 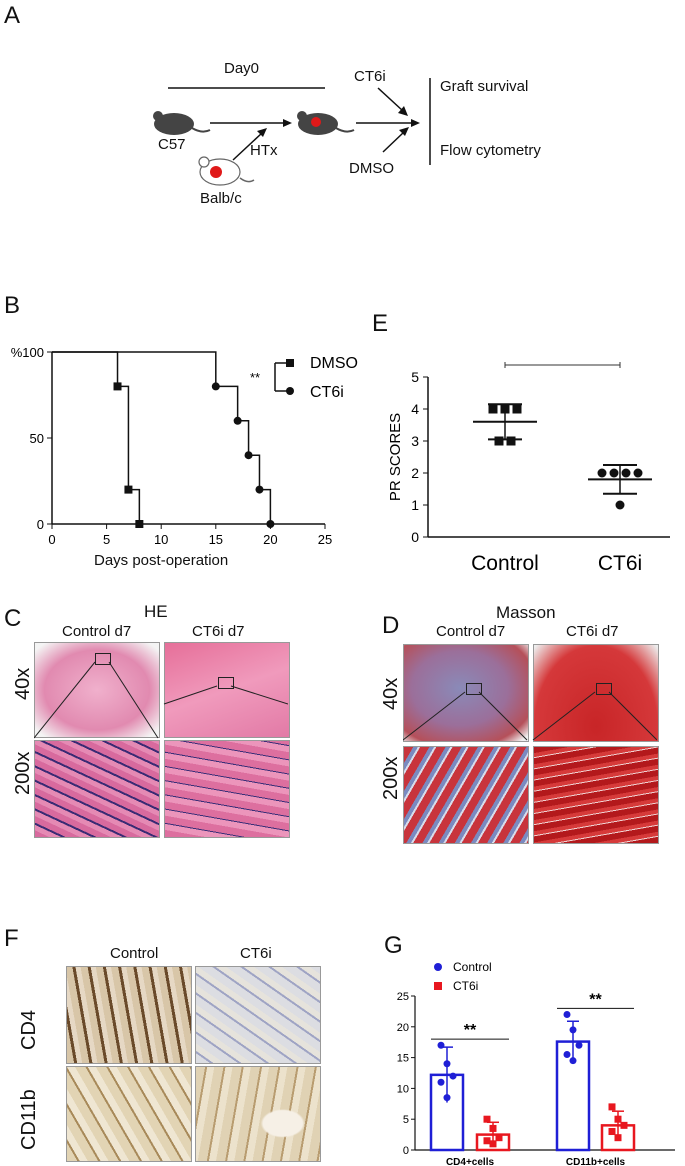 I want to click on he-control-40x-image, so click(x=97, y=690).